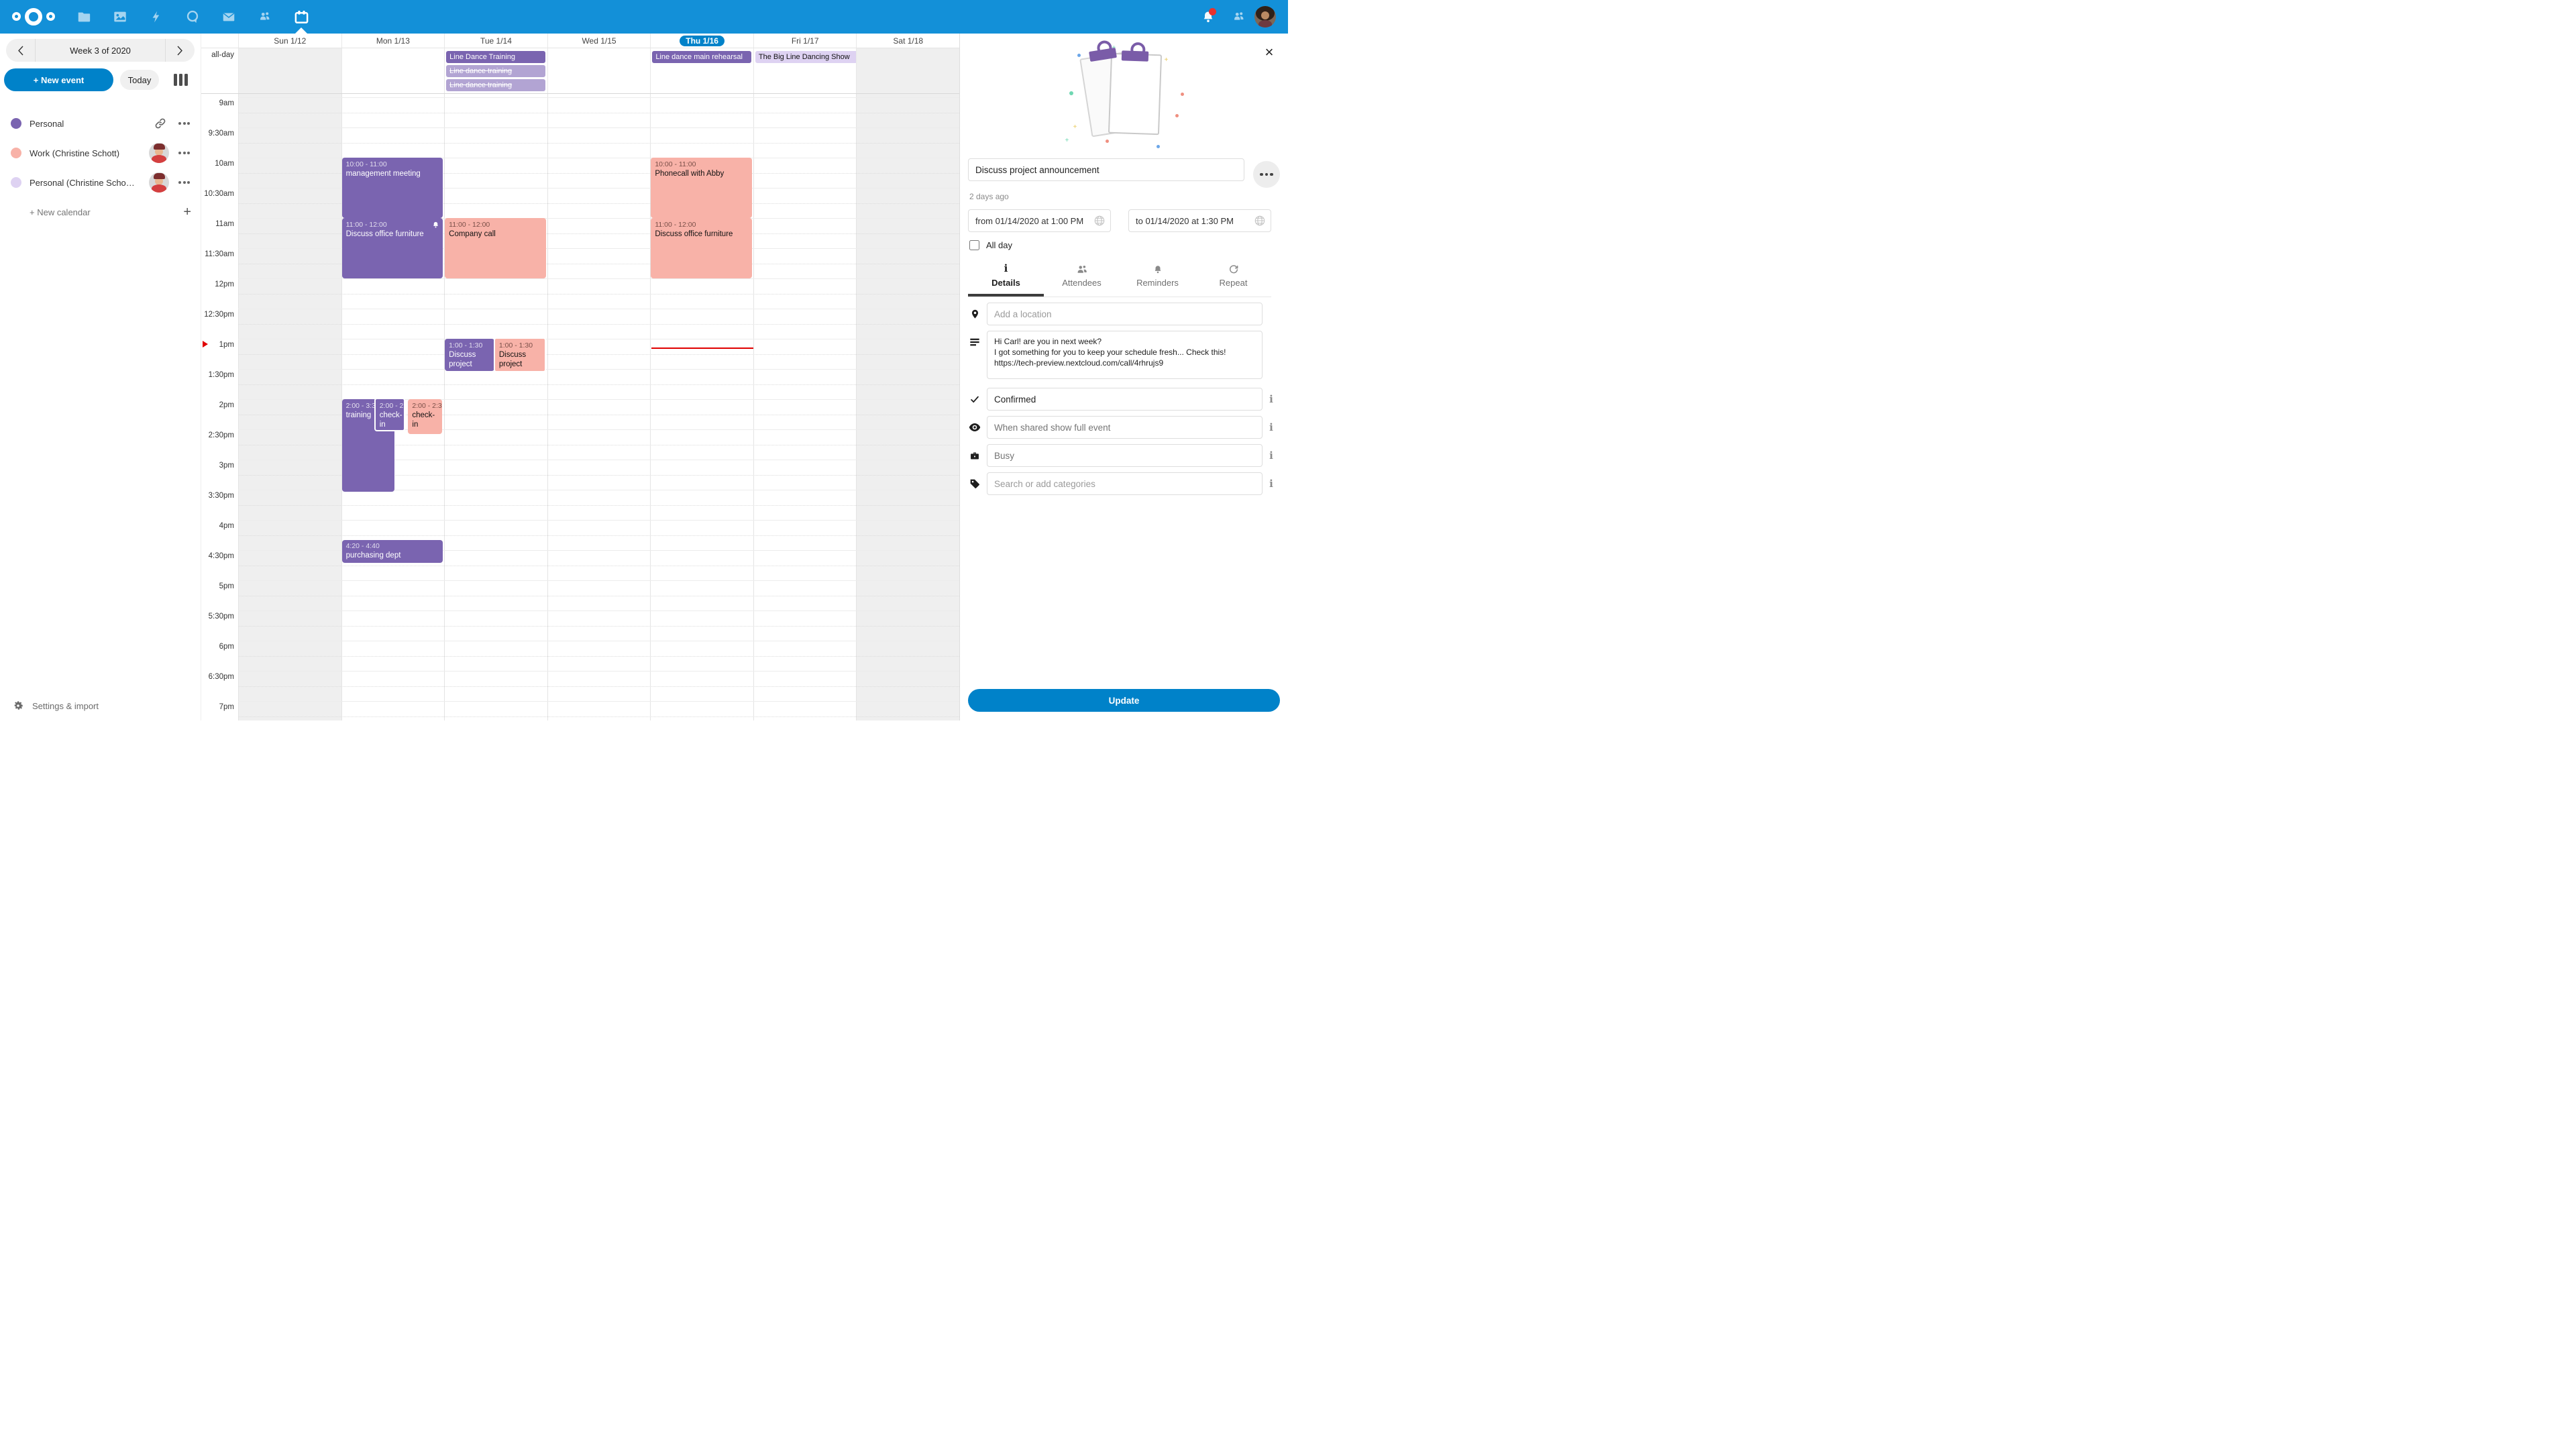 Image resolution: width=2576 pixels, height=1441 pixels. Describe the element at coordinates (1239, 17) in the screenshot. I see `contacts-menu-icon` at that location.